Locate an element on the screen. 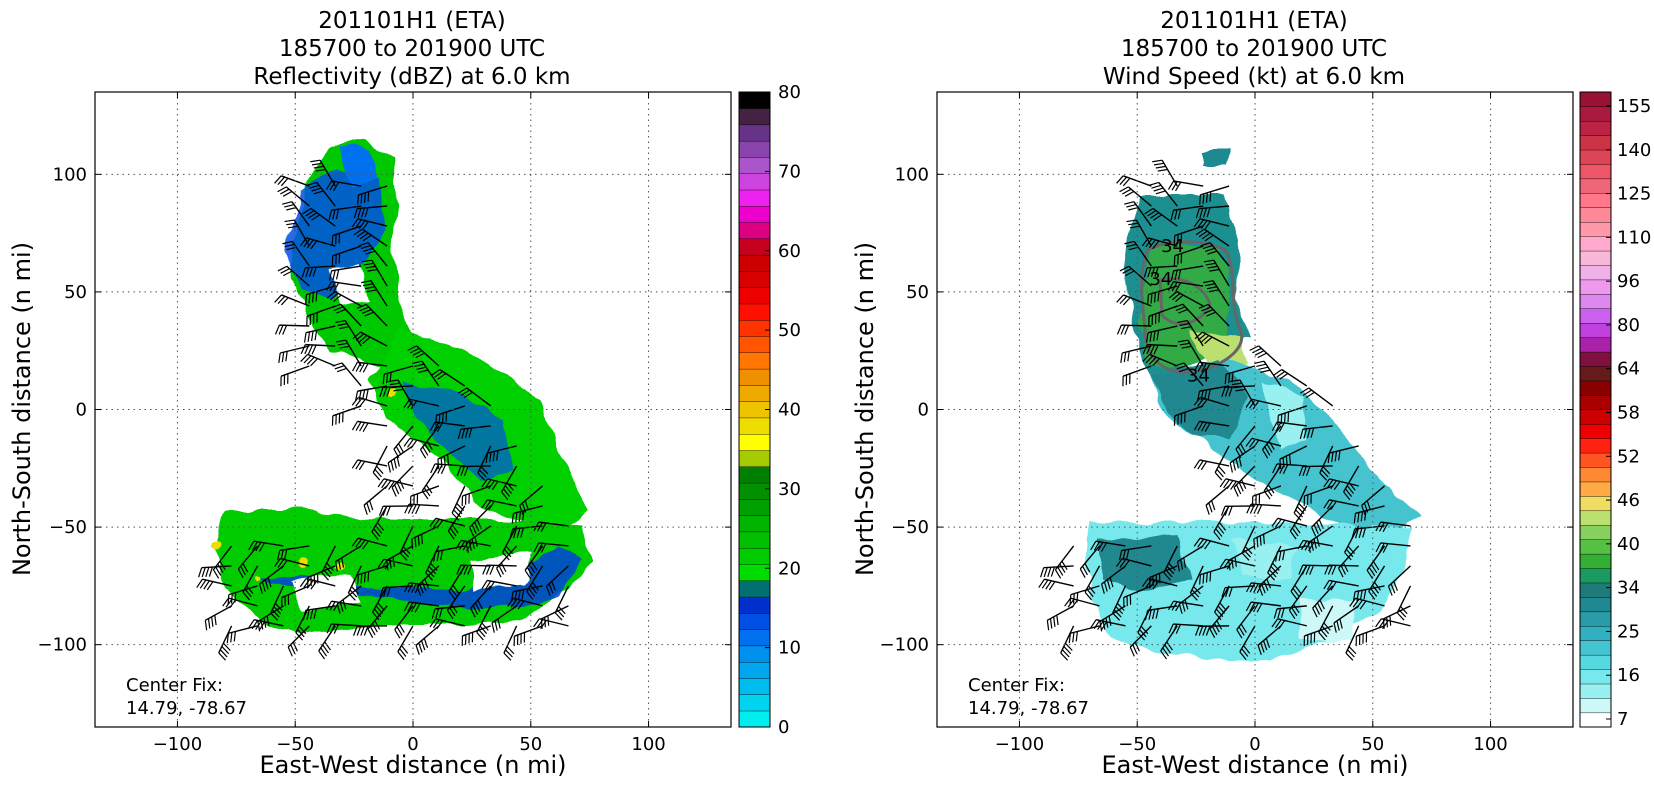 This screenshot has width=1654, height=791. colorbar-tick-label: 34 is located at coordinates (1628, 588).